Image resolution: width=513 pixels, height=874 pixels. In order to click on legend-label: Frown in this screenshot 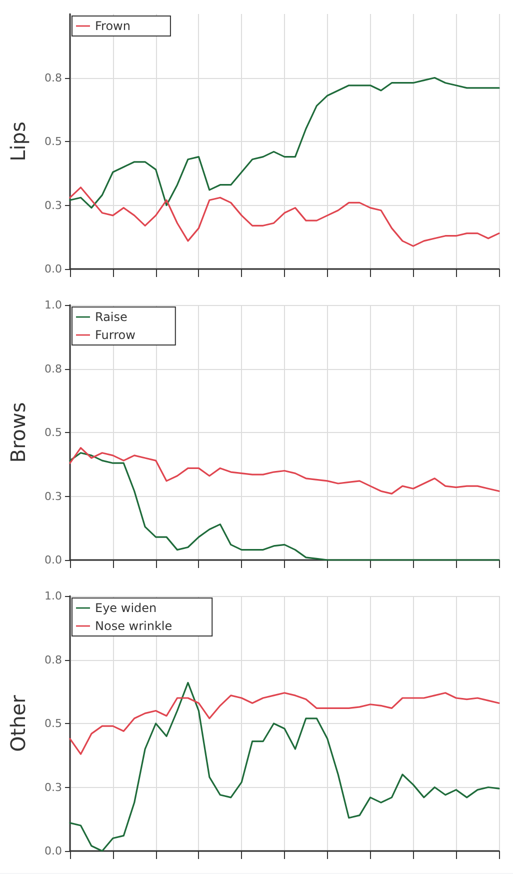, I will do `click(112, 26)`.